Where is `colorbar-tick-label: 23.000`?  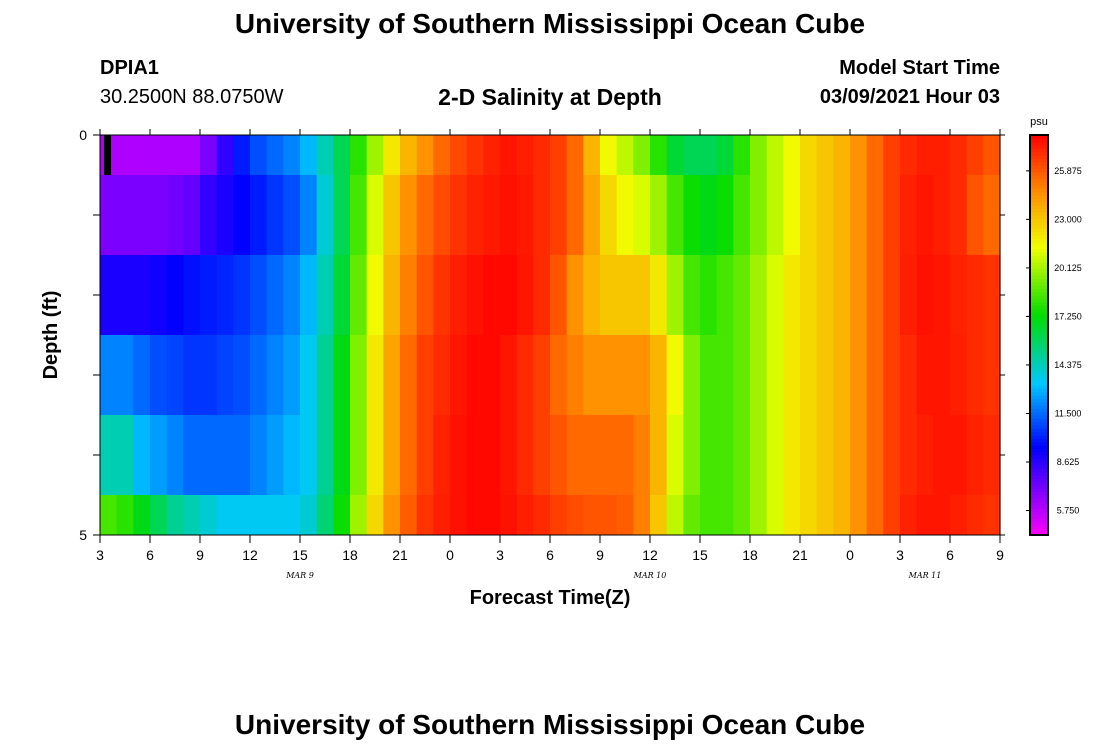
colorbar-tick-label: 23.000 is located at coordinates (1068, 219).